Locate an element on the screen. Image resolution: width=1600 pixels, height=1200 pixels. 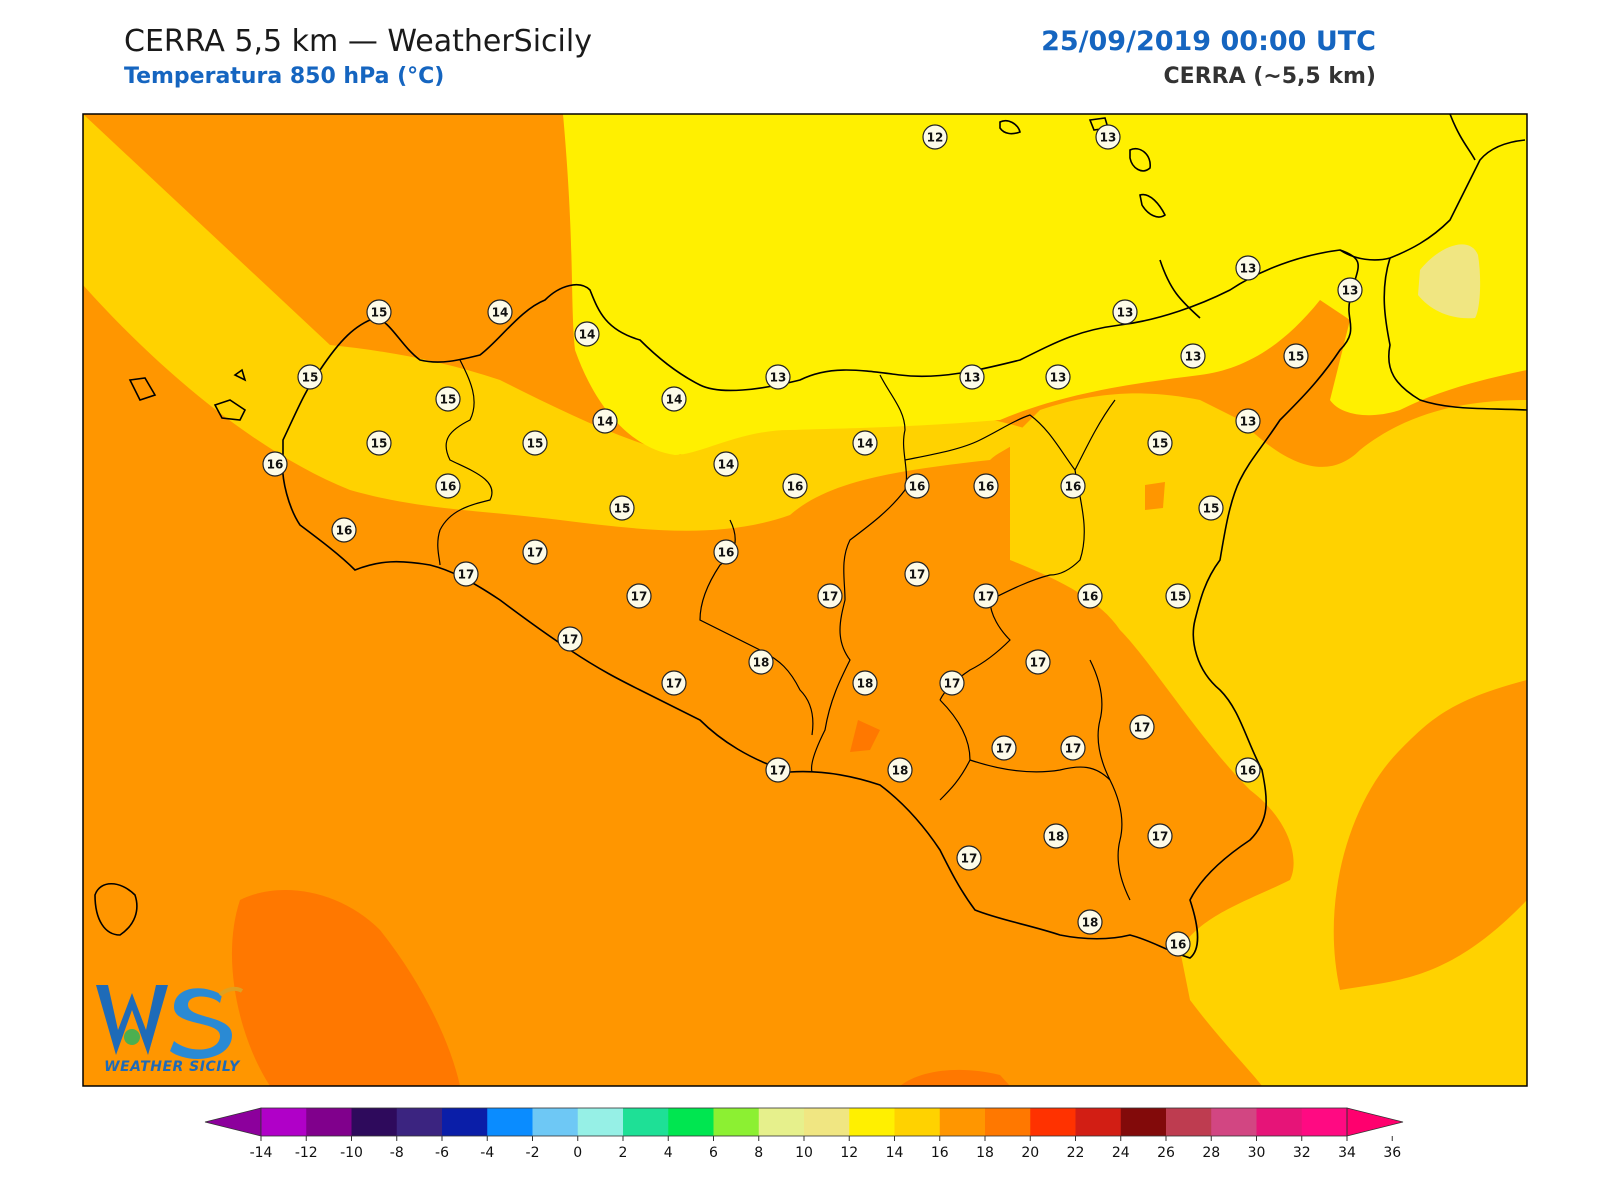
colorbar-tick-label: -10 is located at coordinates (351, 1153).